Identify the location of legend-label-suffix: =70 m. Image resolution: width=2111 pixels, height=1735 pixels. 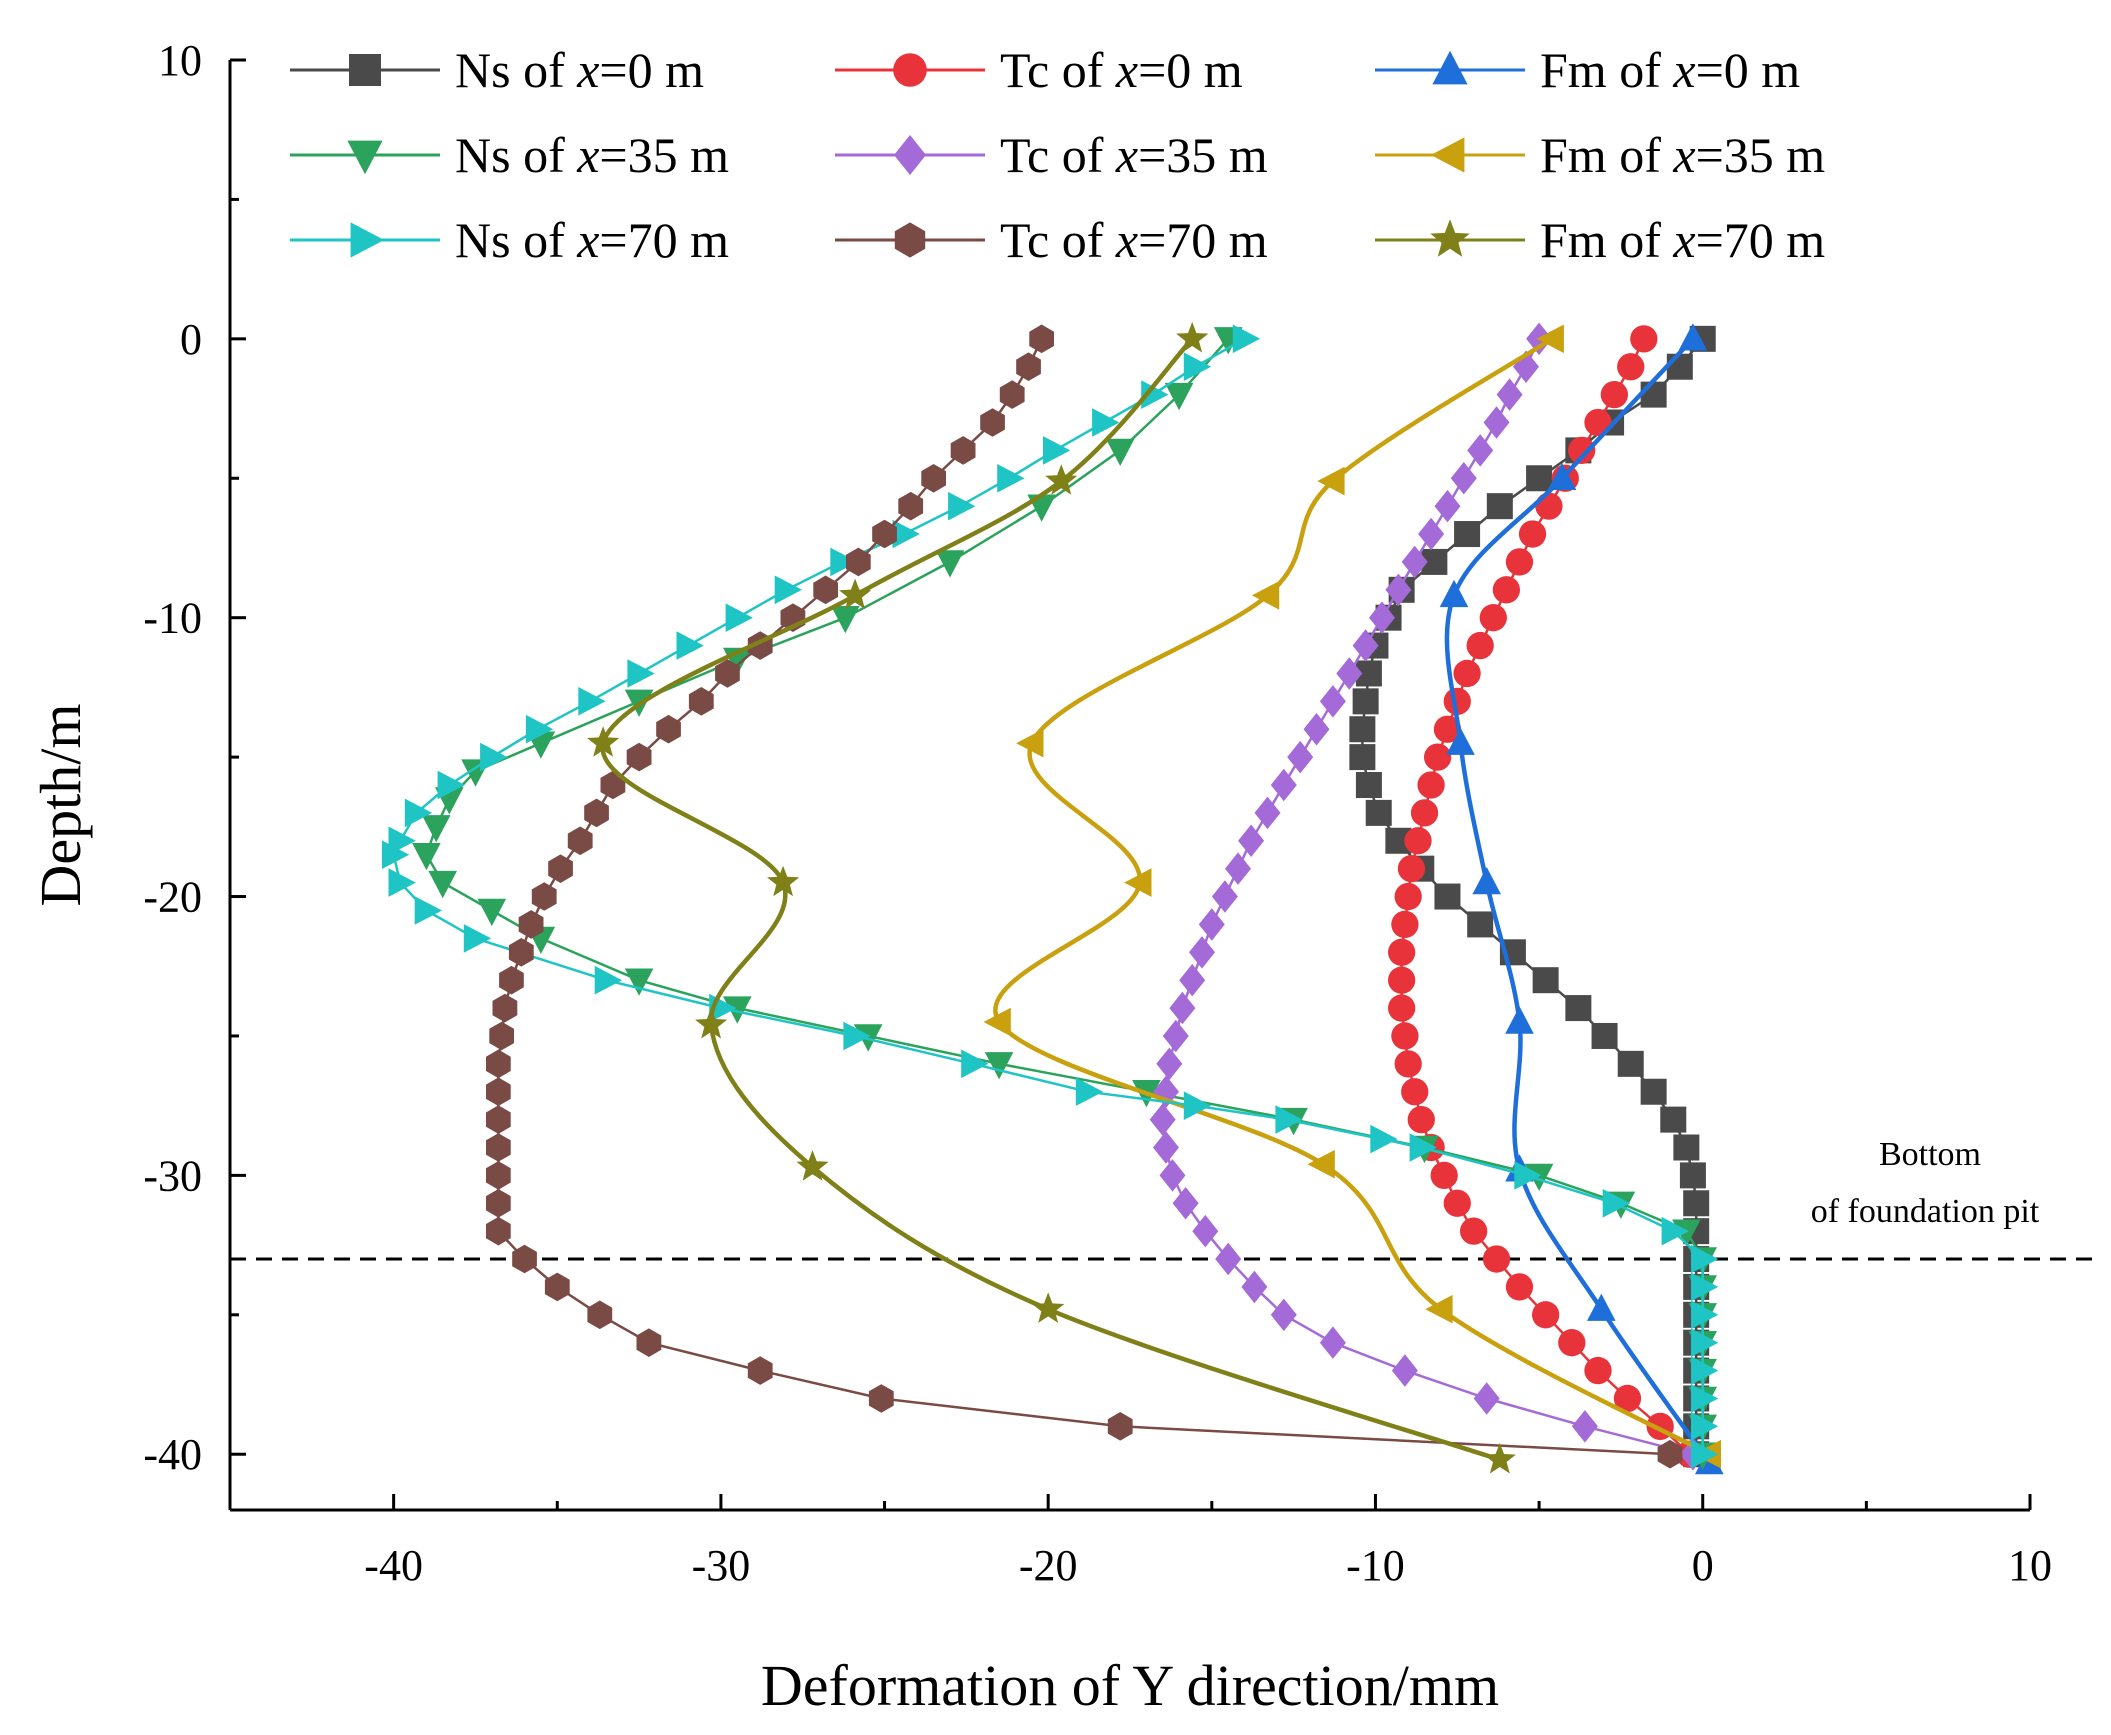
(1203, 240).